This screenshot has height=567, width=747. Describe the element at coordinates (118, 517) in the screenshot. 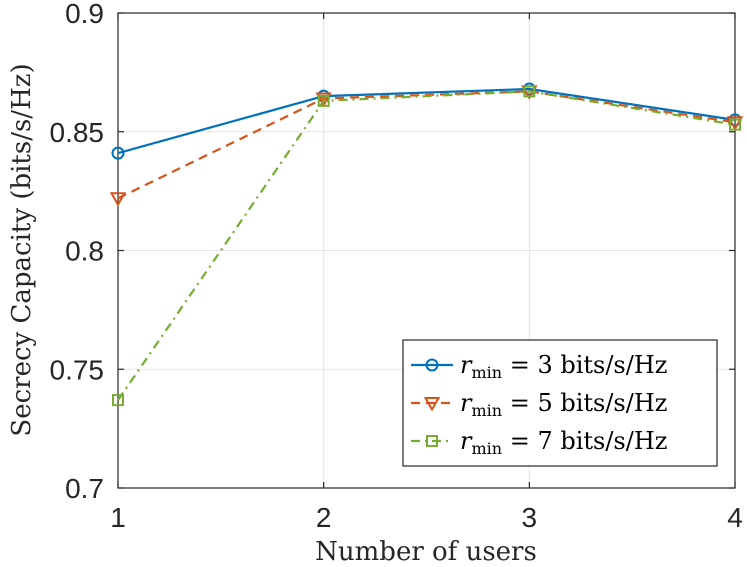

I see `x-tick-label: 1` at that location.